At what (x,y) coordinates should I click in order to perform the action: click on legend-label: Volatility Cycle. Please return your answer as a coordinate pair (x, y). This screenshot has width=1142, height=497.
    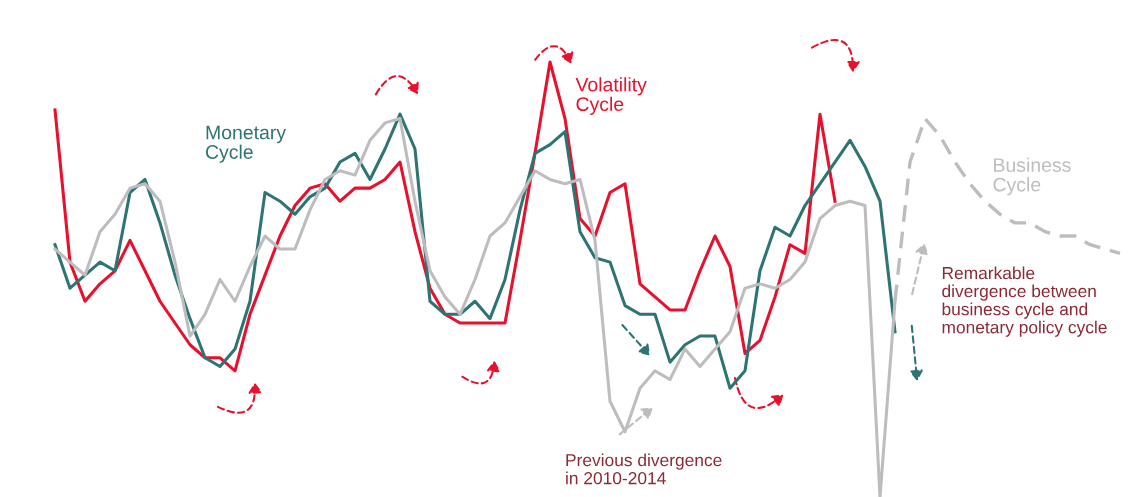
    Looking at the image, I should click on (611, 96).